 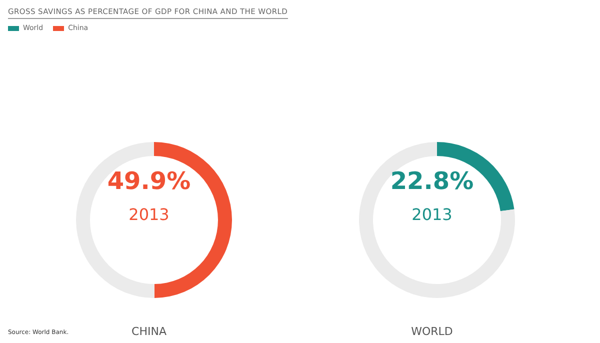 I want to click on text: CHINA, so click(x=149, y=331).